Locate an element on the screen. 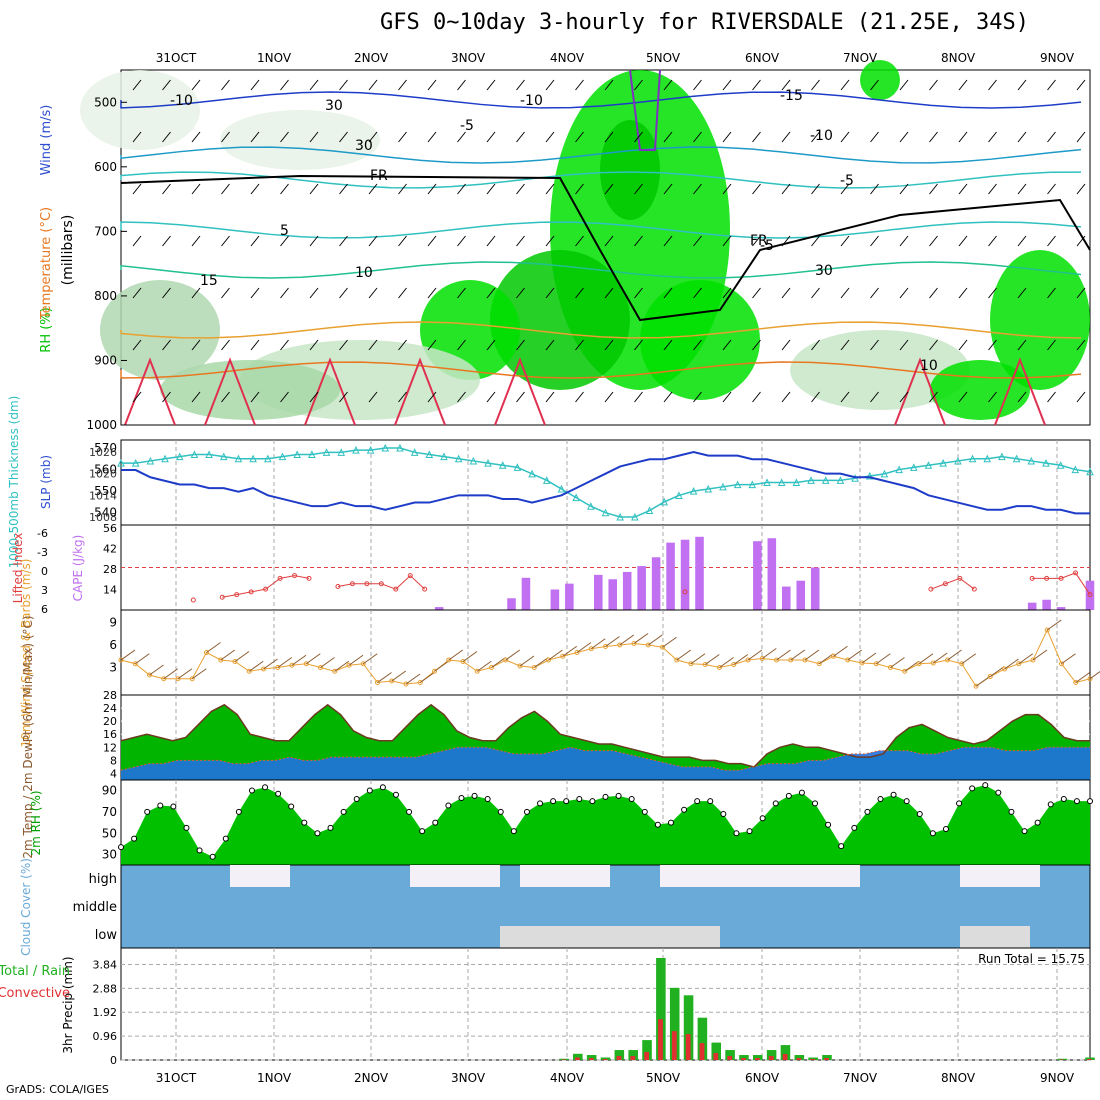  footer-credit: GrADS: COLA/IGES is located at coordinates (57, 1089).